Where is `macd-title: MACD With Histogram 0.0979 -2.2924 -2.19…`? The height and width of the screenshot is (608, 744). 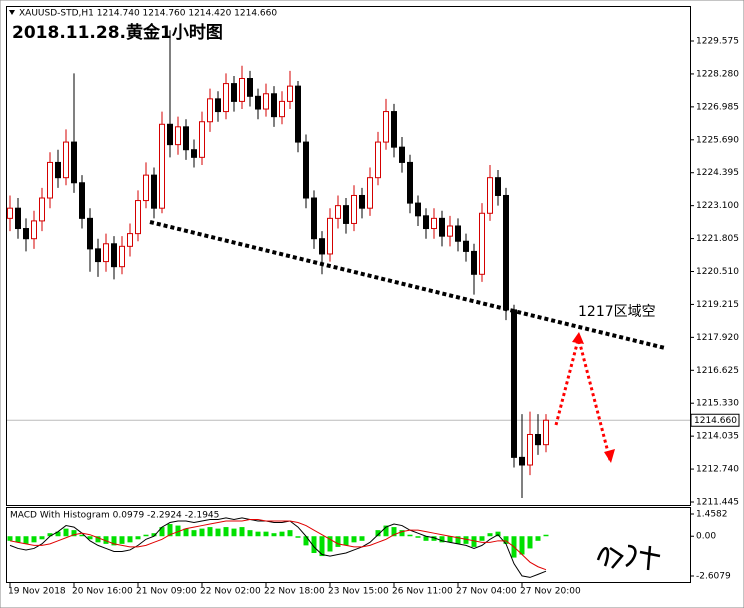
macd-title: MACD With Histogram 0.0979 -2.2924 -2.19… is located at coordinates (114, 516).